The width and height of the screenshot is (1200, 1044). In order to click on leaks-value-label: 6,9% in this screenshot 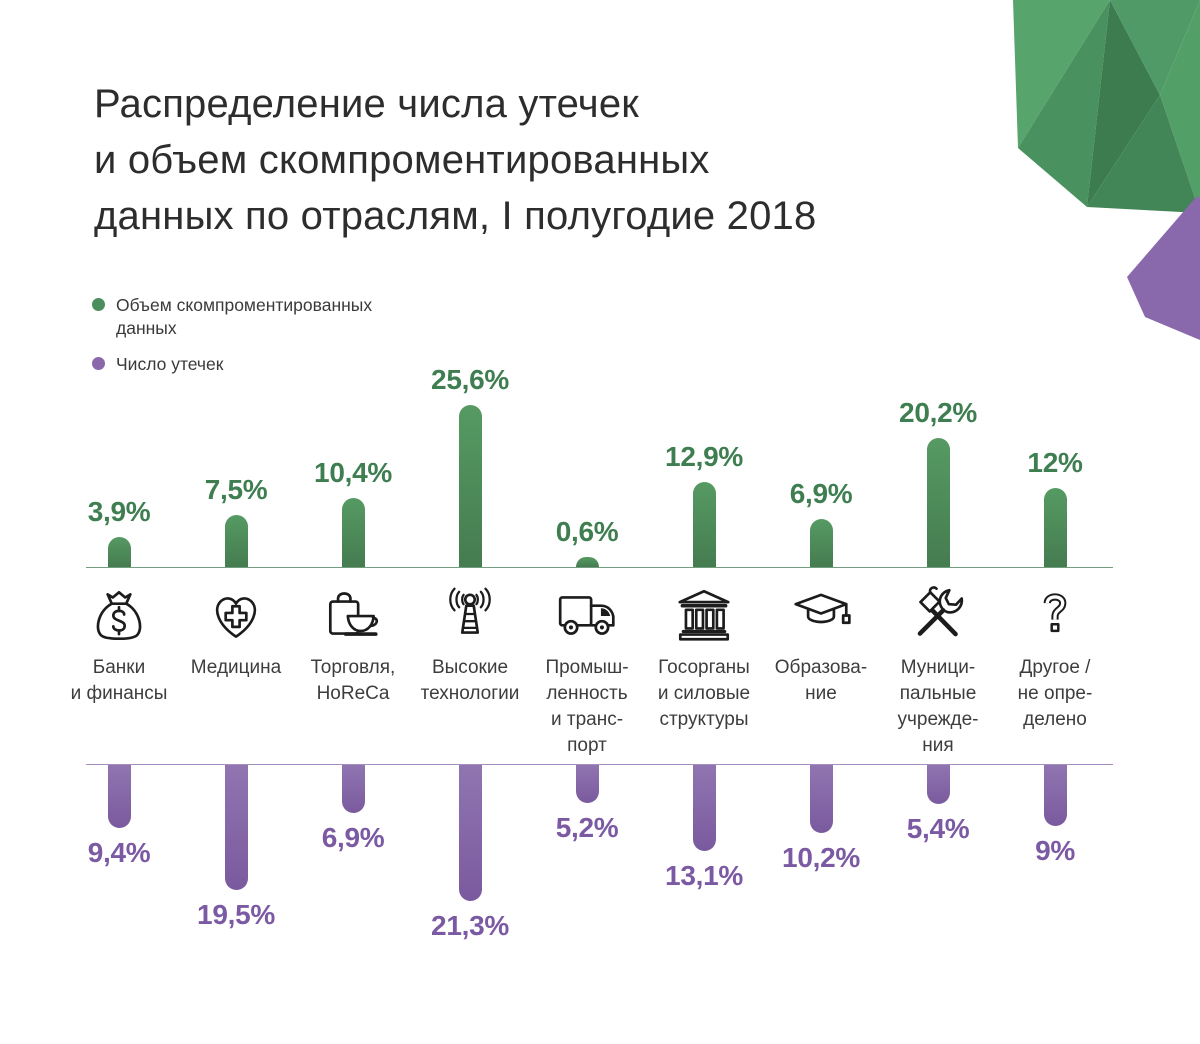, I will do `click(353, 837)`.